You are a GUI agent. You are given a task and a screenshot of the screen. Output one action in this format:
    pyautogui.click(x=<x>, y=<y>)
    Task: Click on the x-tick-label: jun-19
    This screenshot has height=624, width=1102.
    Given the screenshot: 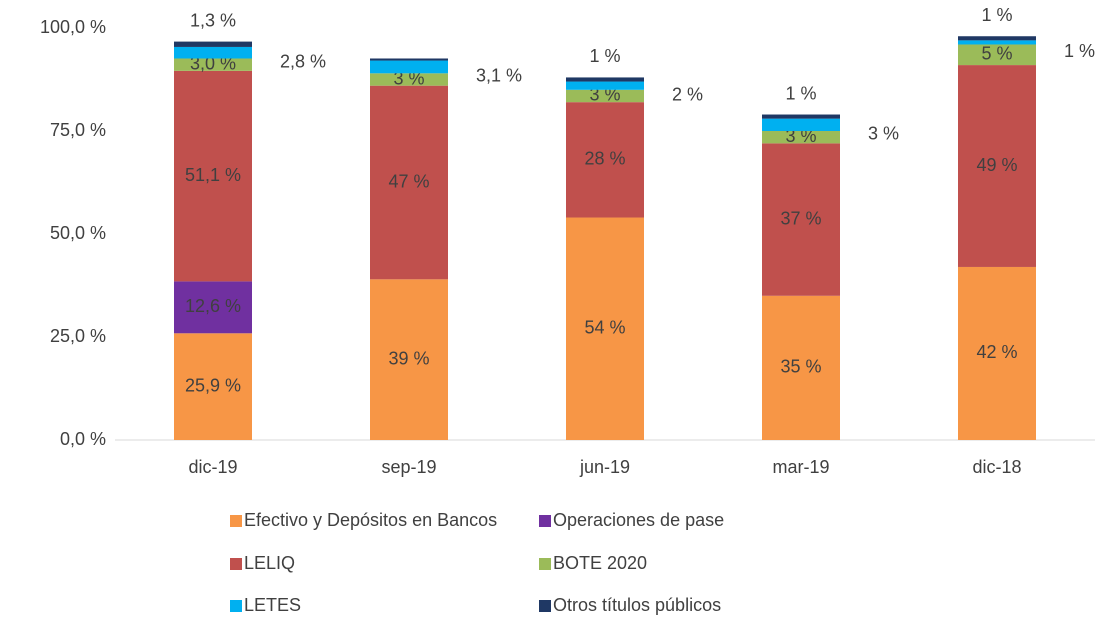 What is the action you would take?
    pyautogui.click(x=604, y=467)
    